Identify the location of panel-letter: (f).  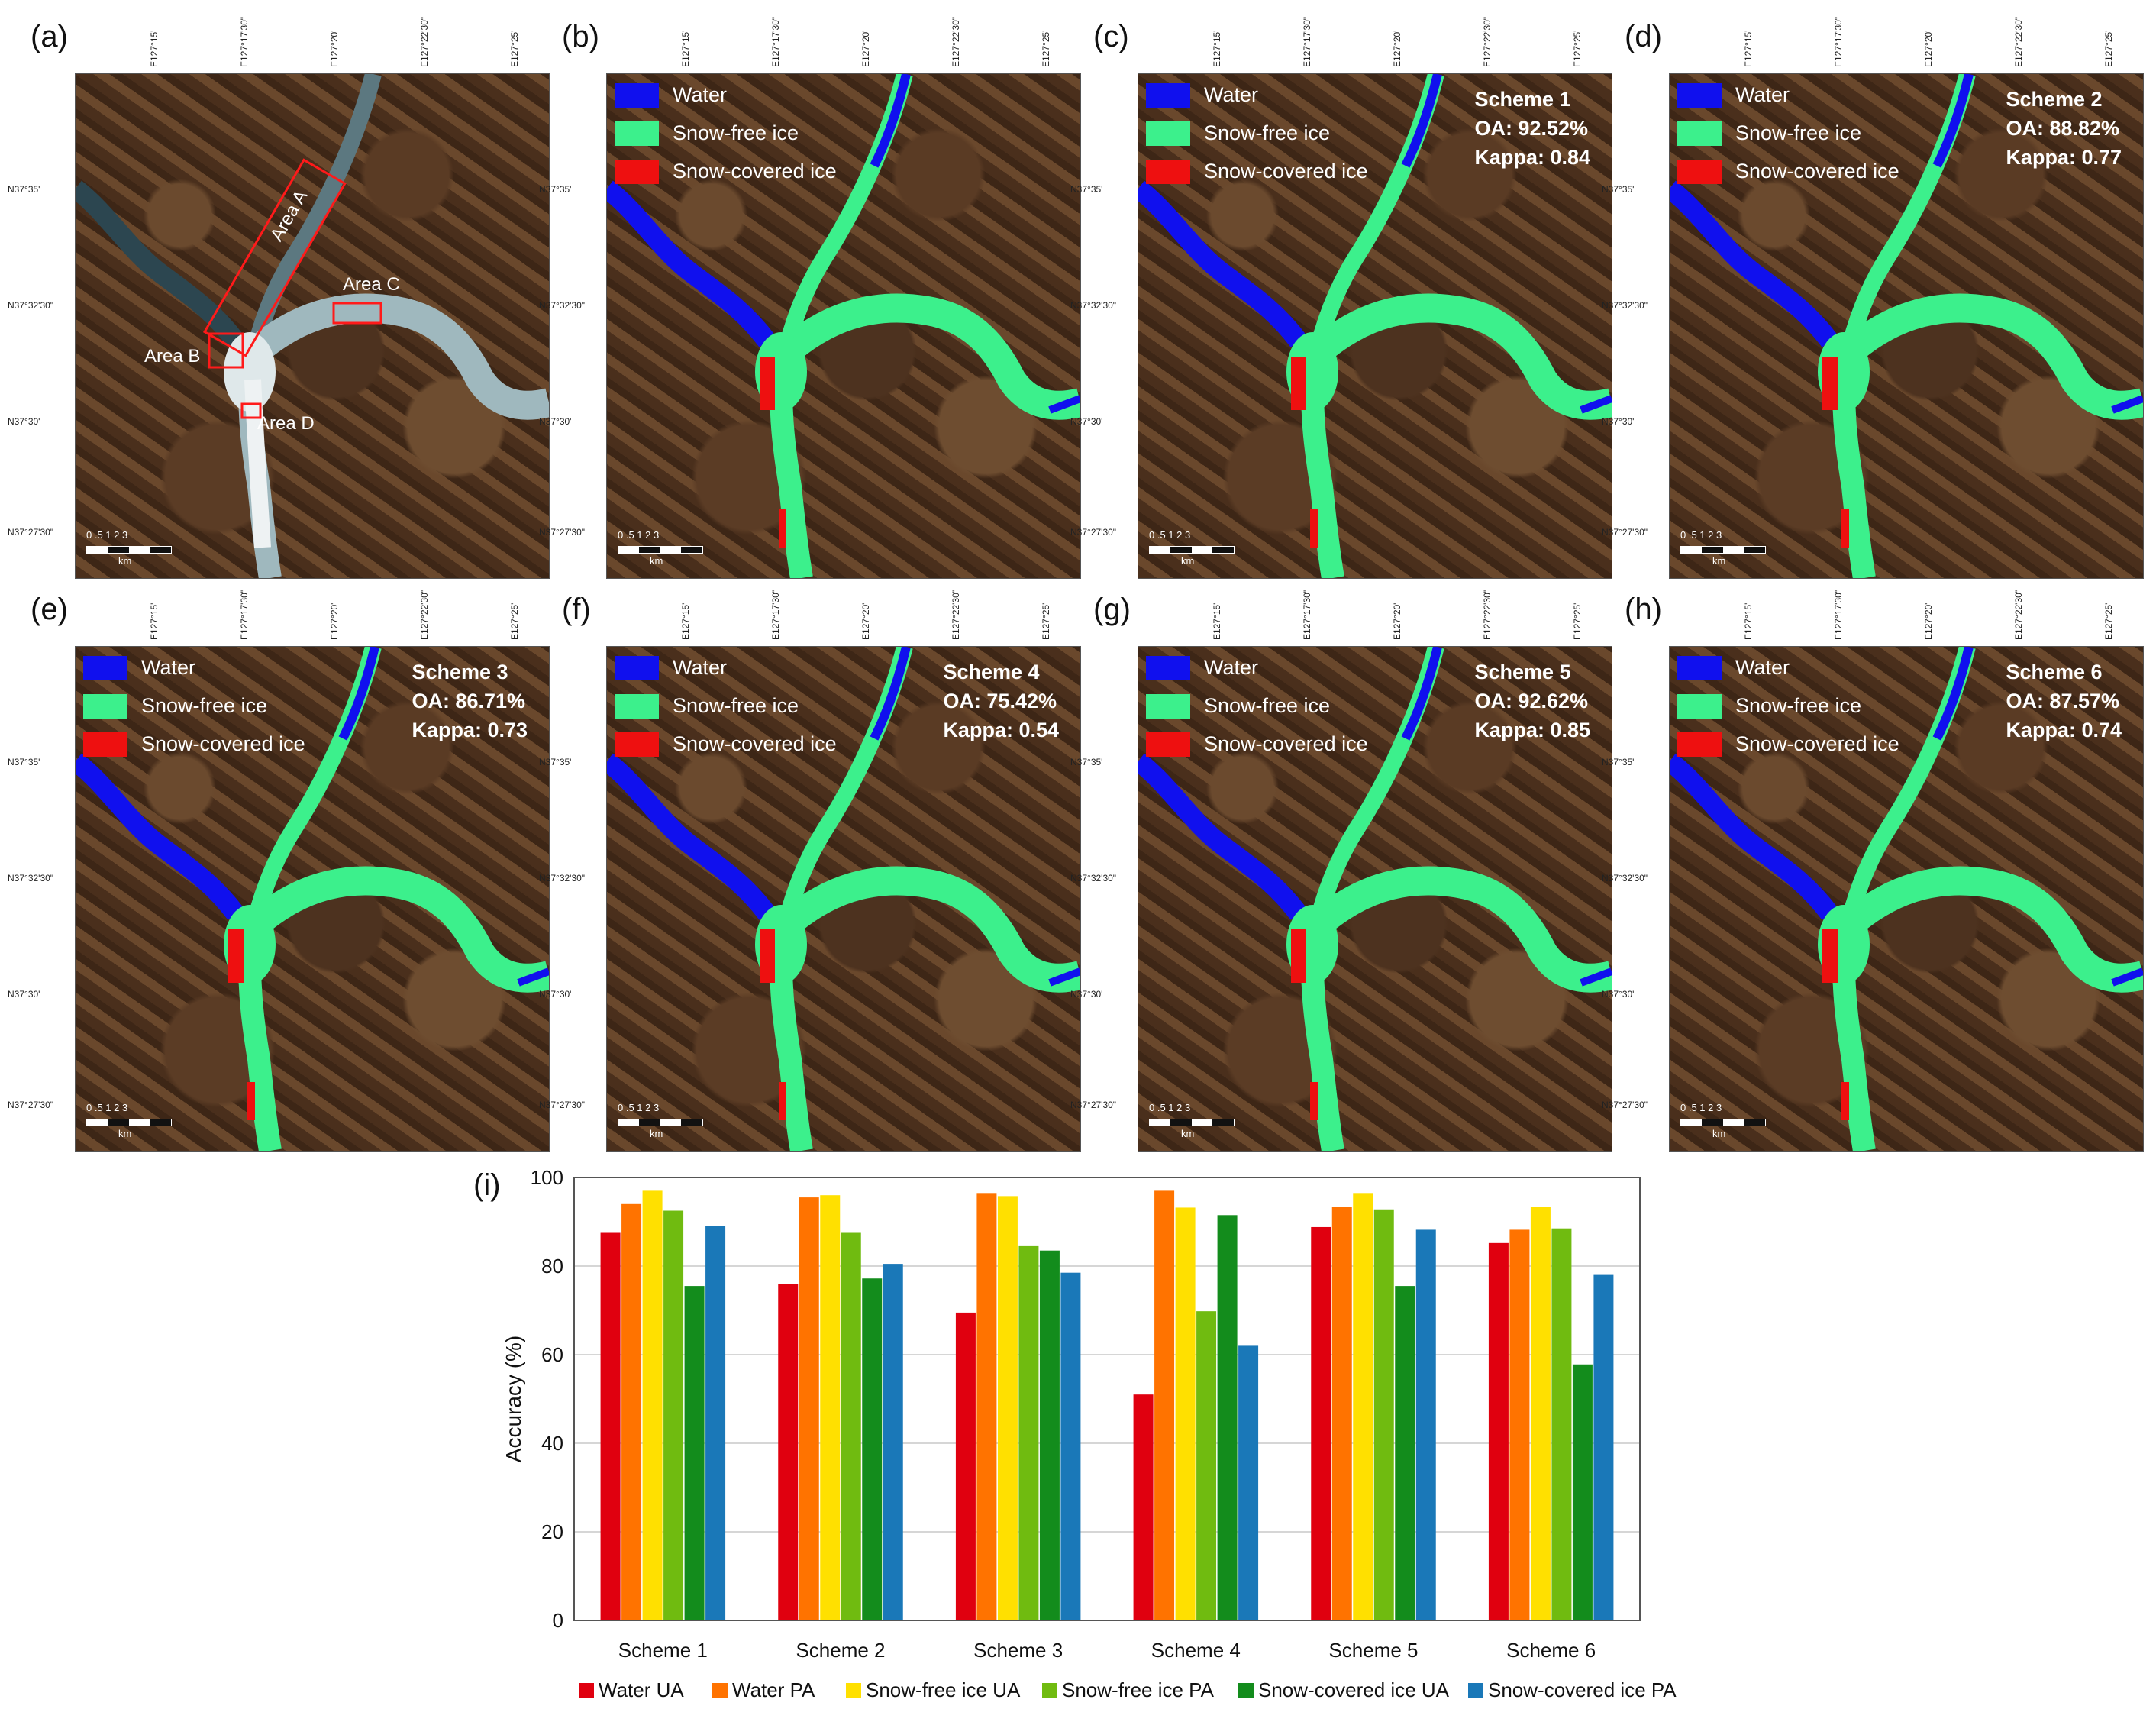
(576, 609).